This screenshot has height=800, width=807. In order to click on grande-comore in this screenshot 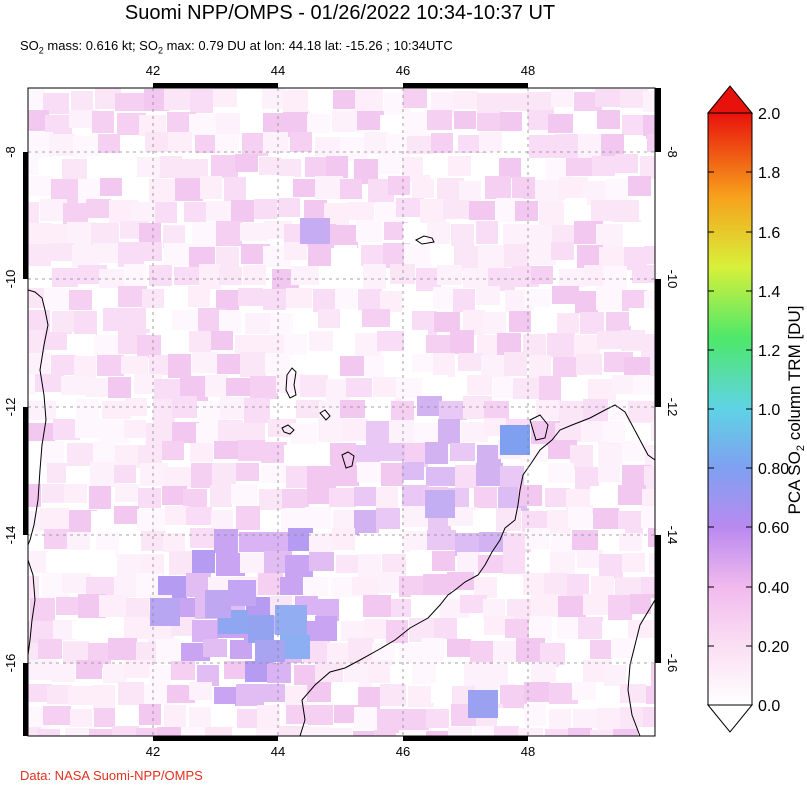, I will do `click(291, 383)`.